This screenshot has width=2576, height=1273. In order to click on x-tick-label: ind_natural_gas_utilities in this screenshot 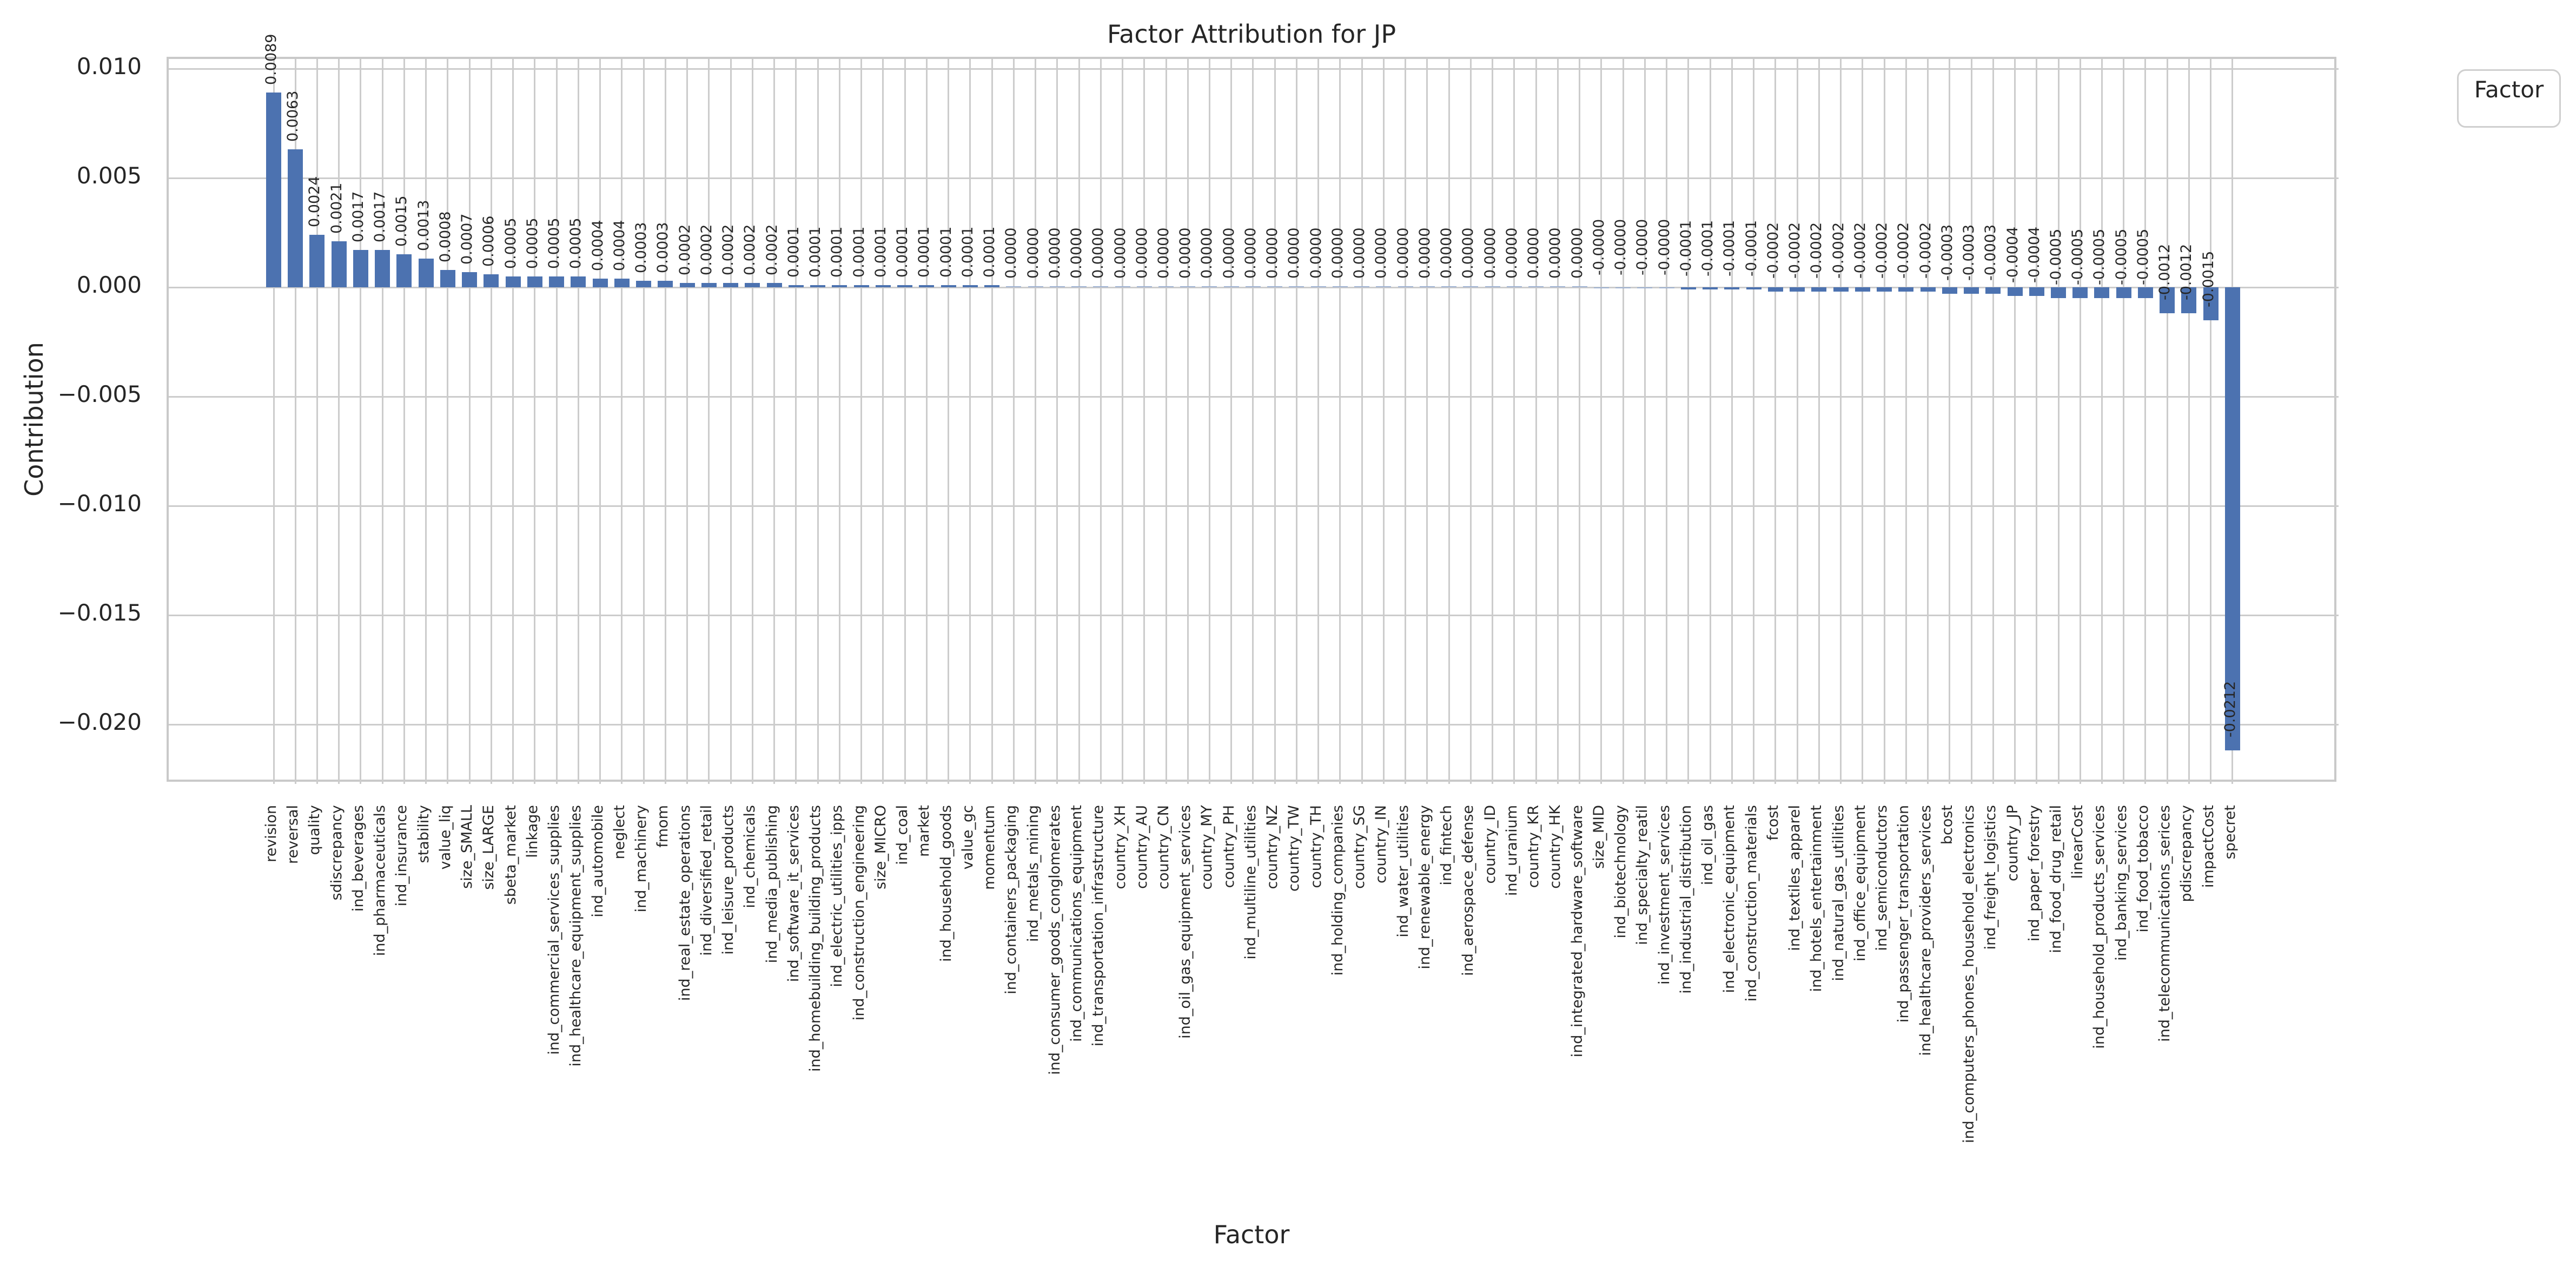, I will do `click(1839, 893)`.